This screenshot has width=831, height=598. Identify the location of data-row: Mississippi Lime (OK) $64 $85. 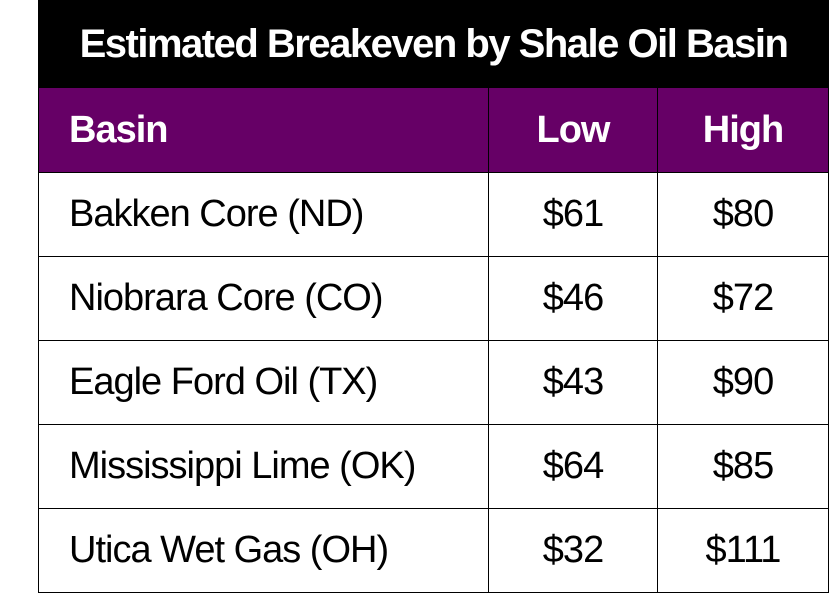
(434, 466).